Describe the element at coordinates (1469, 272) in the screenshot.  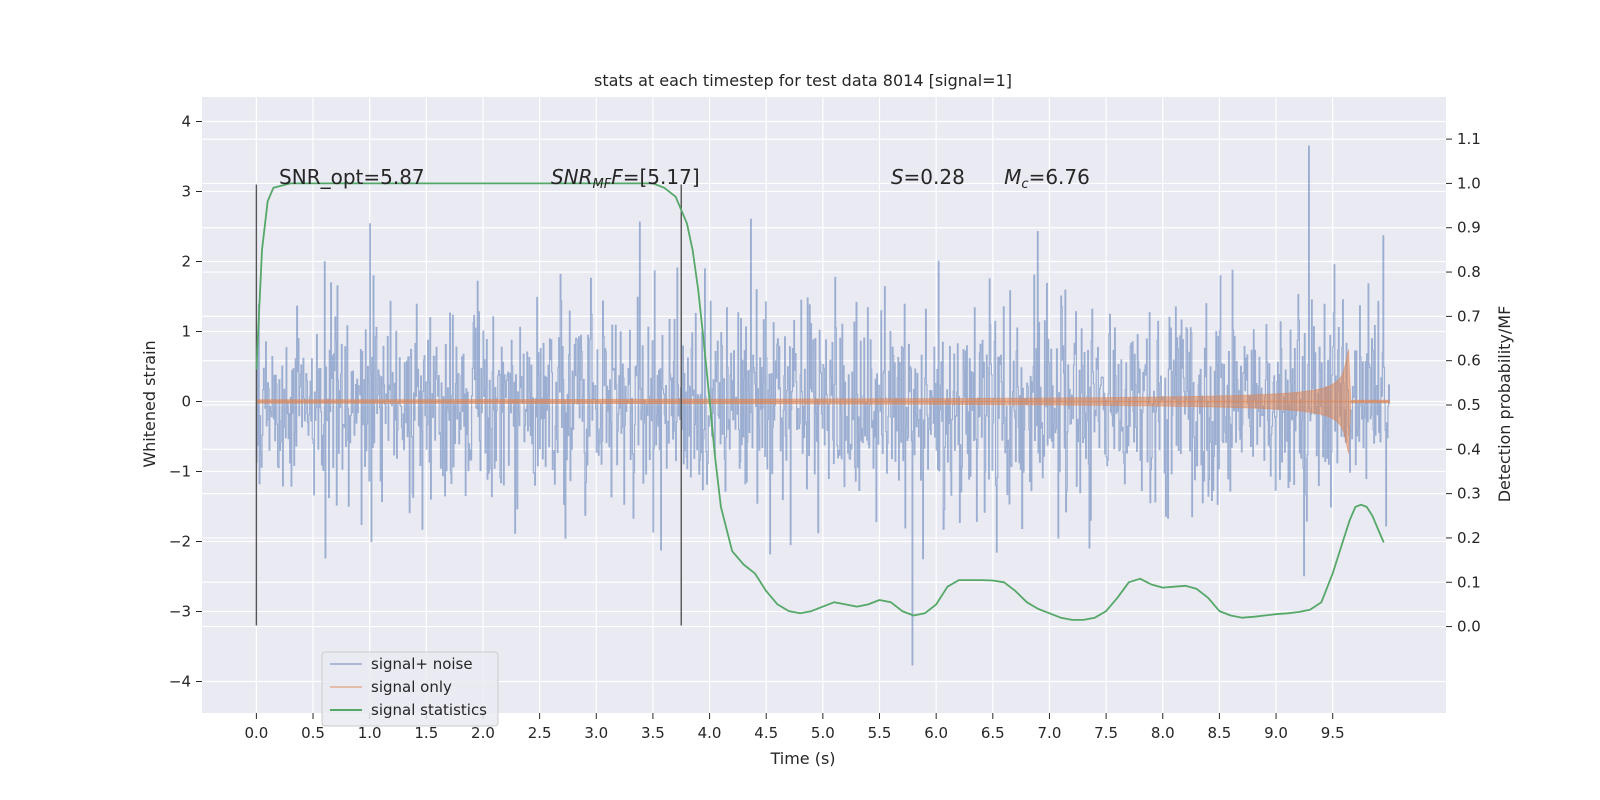
I see `y2-tick-label: 0.8` at that location.